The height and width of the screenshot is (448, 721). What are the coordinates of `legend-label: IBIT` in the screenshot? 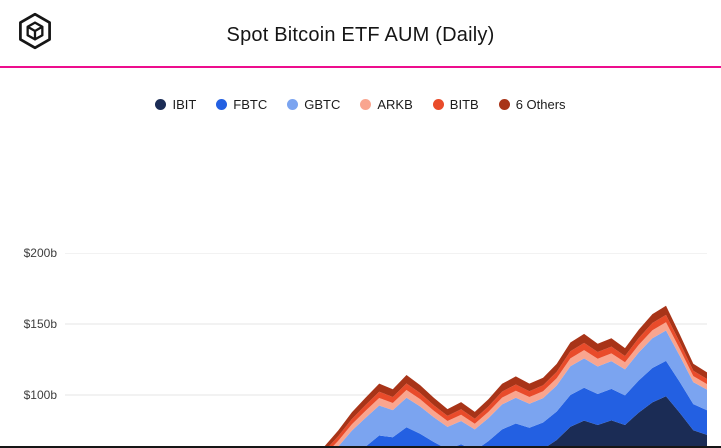 It's located at (184, 104).